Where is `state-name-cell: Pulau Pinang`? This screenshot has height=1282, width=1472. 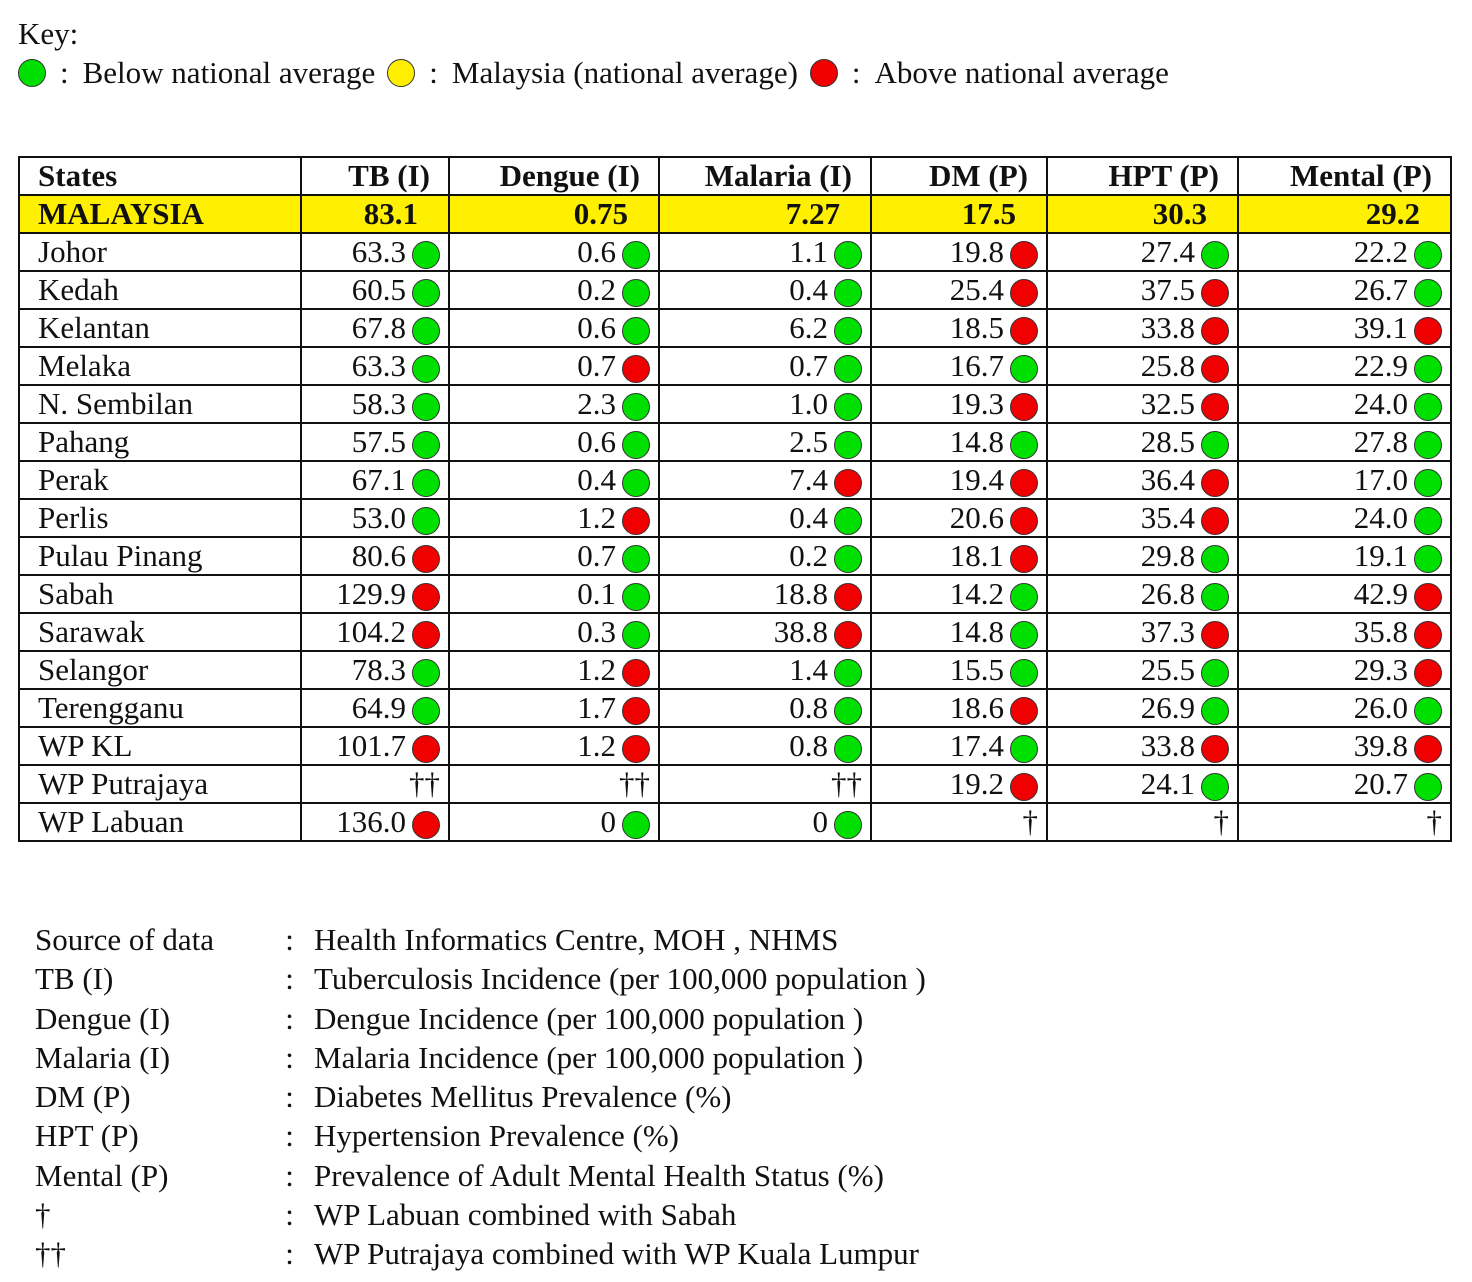
state-name-cell: Pulau Pinang is located at coordinates (160, 556).